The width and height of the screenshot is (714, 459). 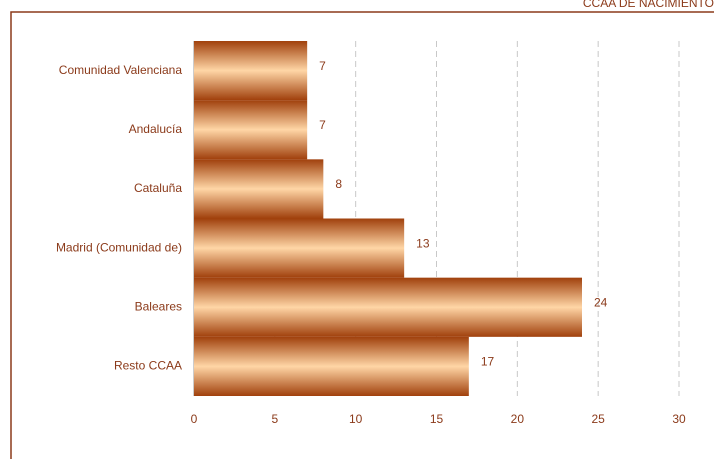 What do you see at coordinates (488, 362) in the screenshot?
I see `value-label: 17` at bounding box center [488, 362].